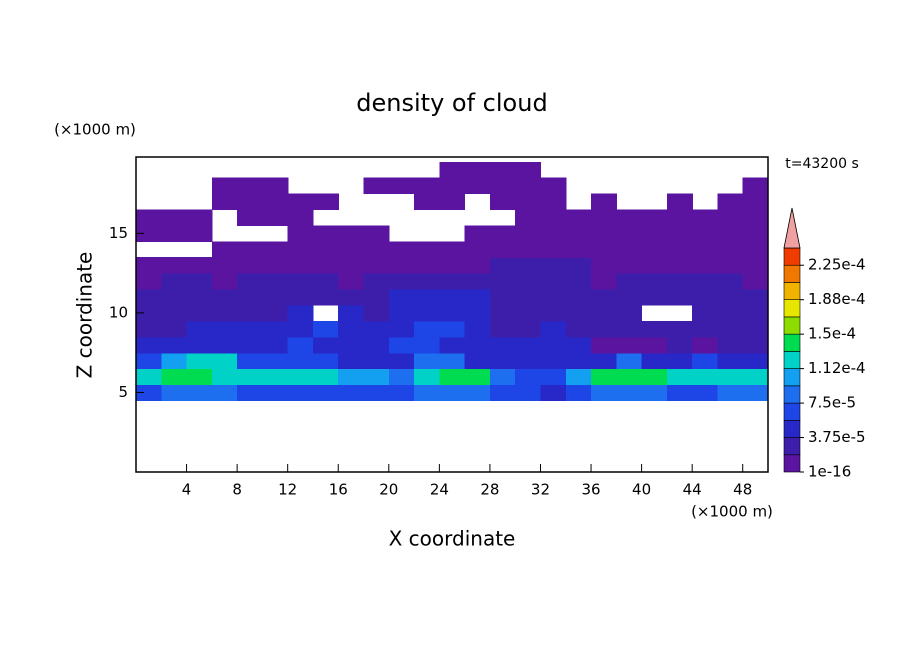 Image resolution: width=904 pixels, height=654 pixels. Describe the element at coordinates (837, 299) in the screenshot. I see `colorbar-tick-label: 1.88e-4` at that location.